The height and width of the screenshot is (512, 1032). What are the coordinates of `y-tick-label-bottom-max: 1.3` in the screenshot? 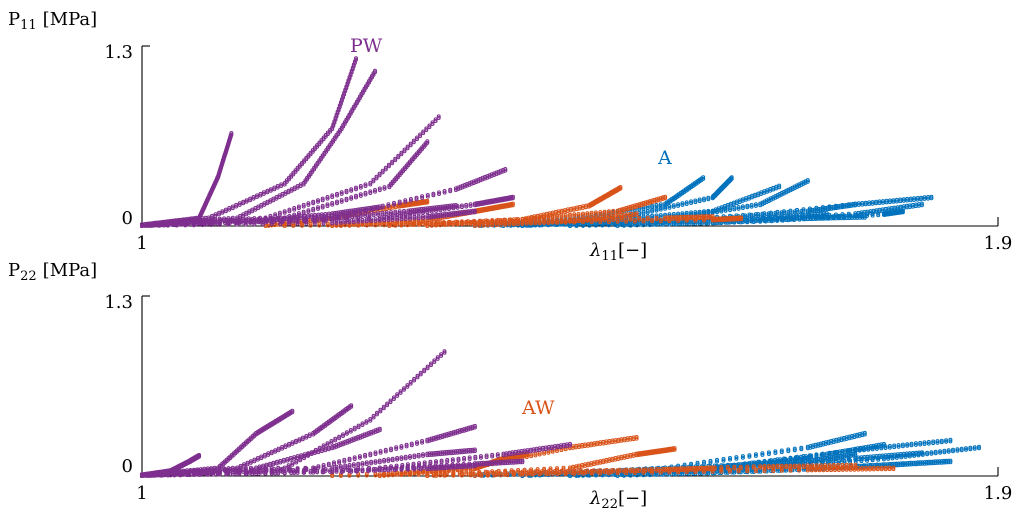 It's located at (118, 302).